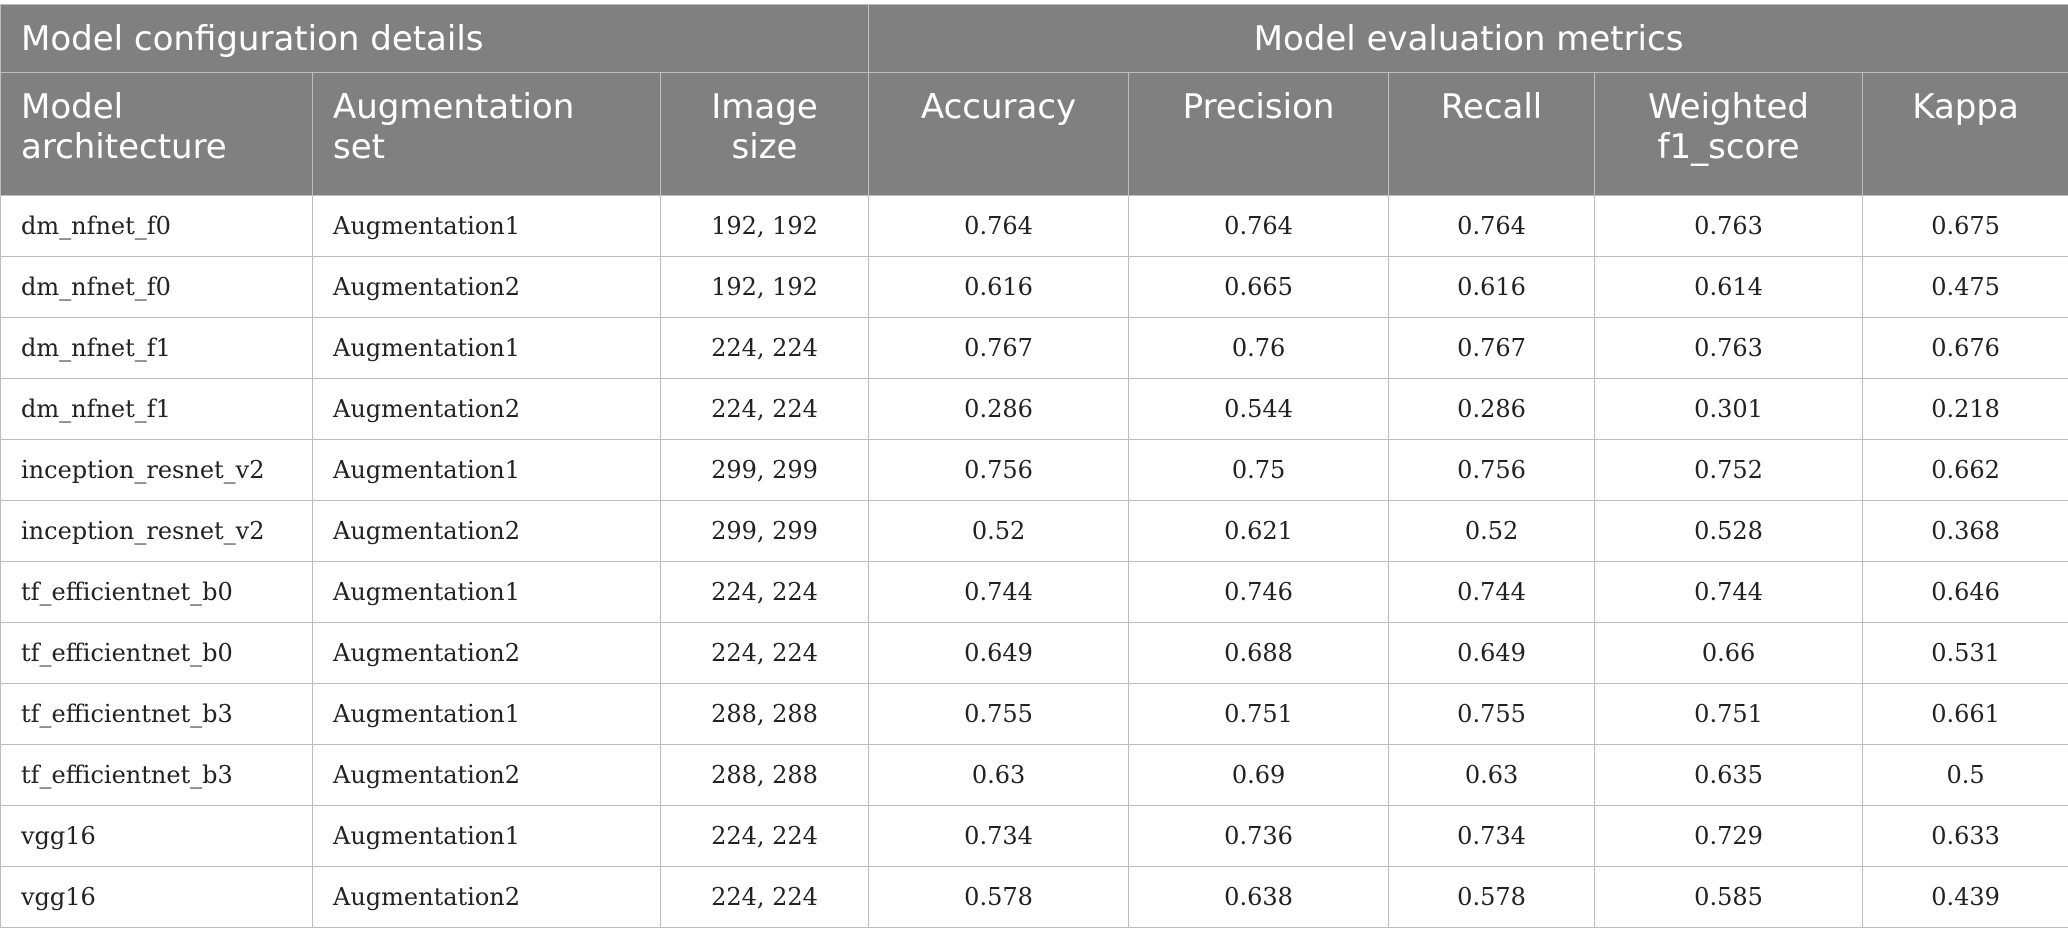 This screenshot has width=2068, height=938. I want to click on cell-recall: 0.734, so click(1492, 836).